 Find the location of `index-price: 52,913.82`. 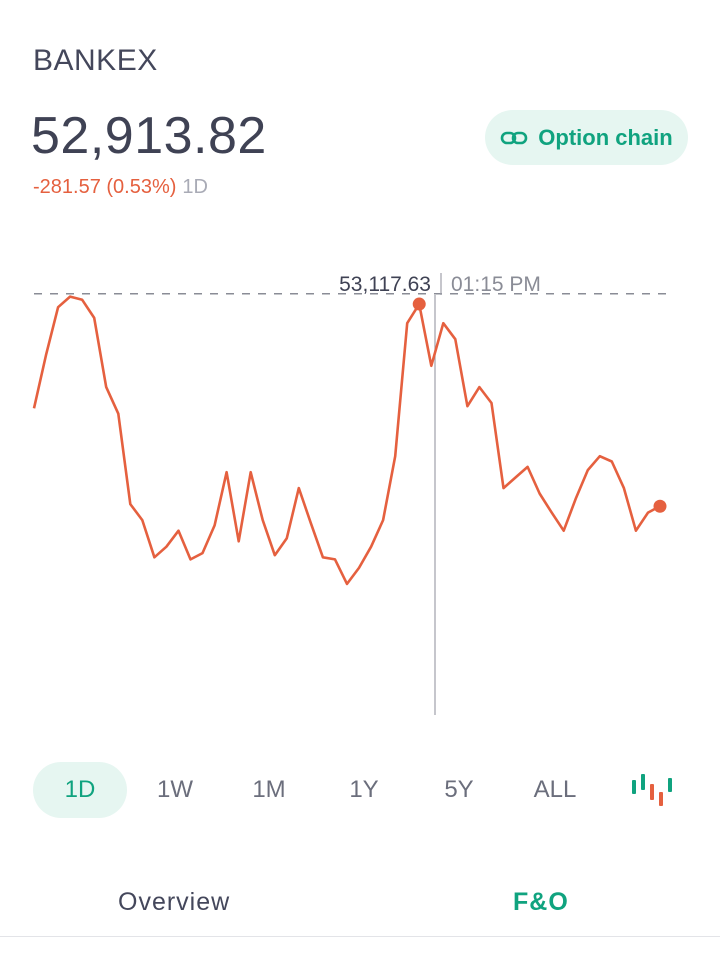

index-price: 52,913.82 is located at coordinates (149, 136).